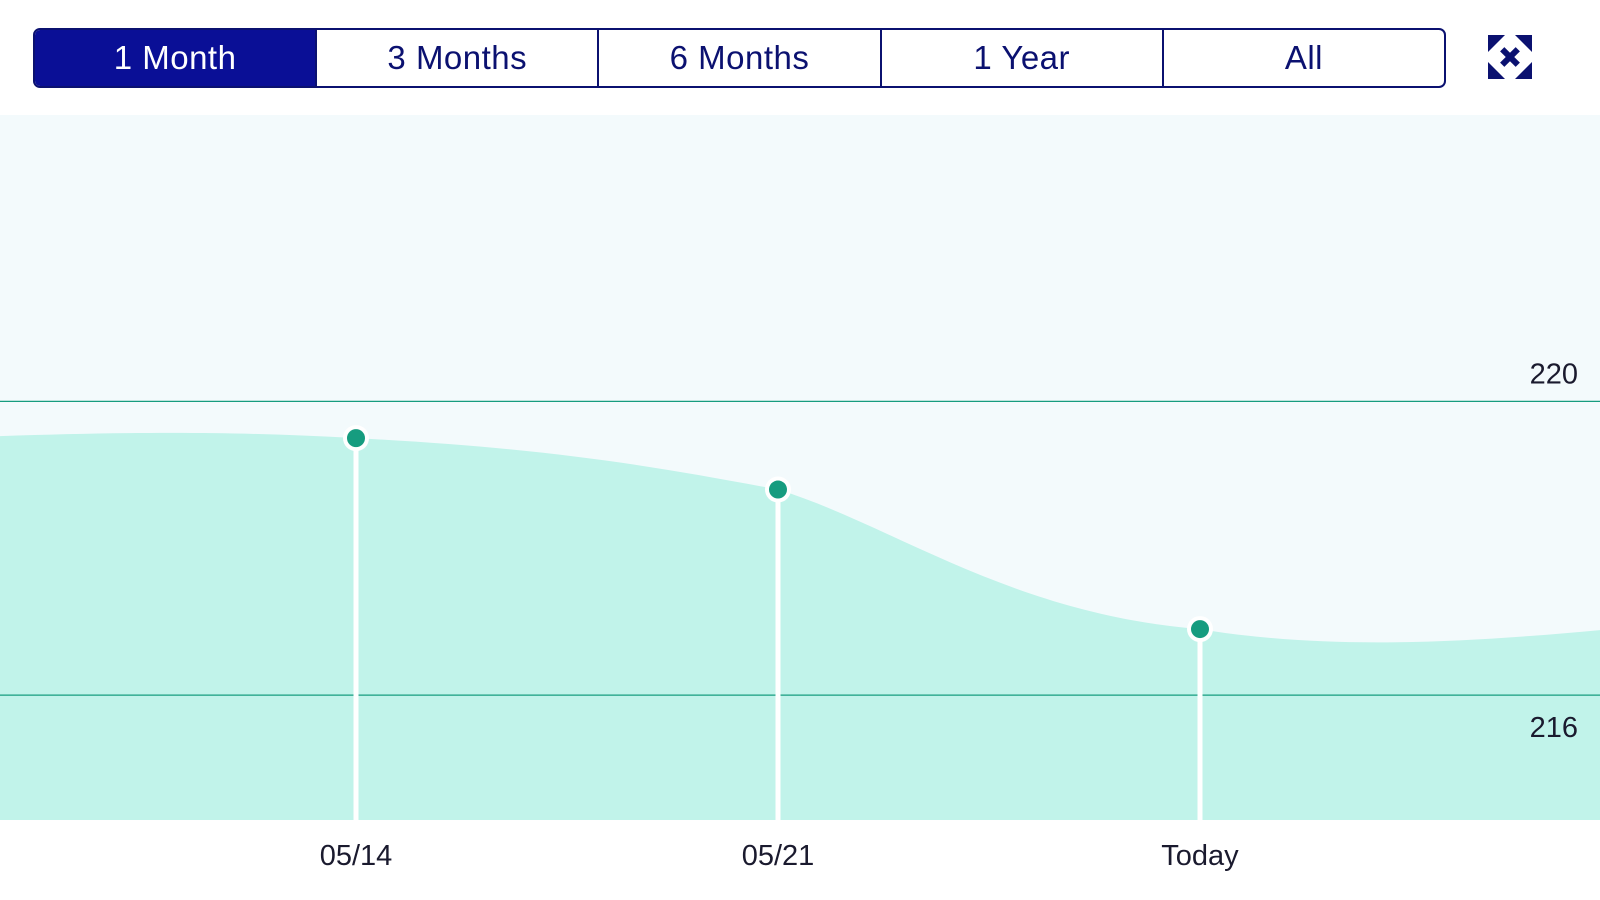 This screenshot has width=1600, height=900. What do you see at coordinates (456, 58) in the screenshot?
I see `tab-3-months: 3 Months` at bounding box center [456, 58].